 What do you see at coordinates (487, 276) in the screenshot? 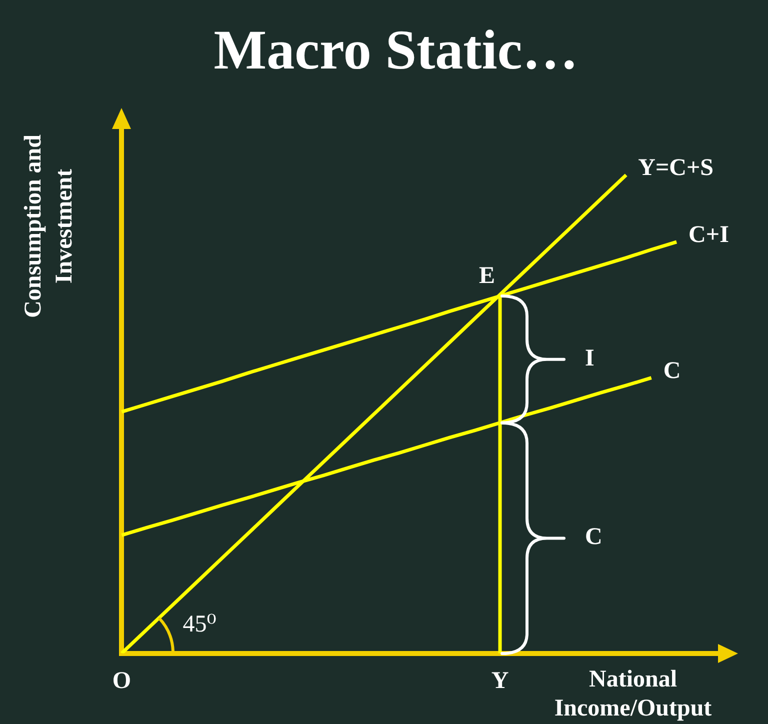
I see `annotation: E` at bounding box center [487, 276].